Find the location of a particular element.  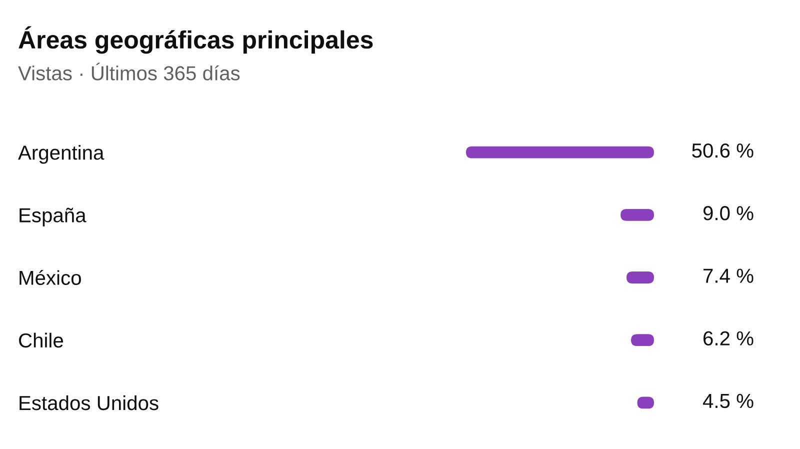

y-tick-label: México is located at coordinates (50, 277).